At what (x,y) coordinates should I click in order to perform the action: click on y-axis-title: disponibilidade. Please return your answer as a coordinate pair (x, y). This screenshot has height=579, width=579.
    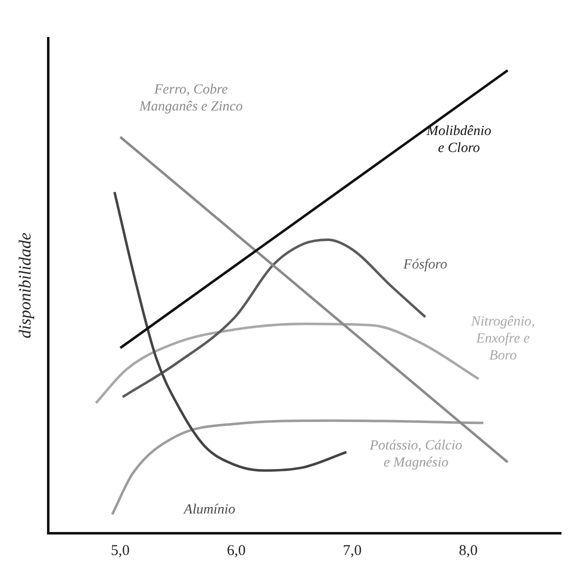
    Looking at the image, I should click on (25, 285).